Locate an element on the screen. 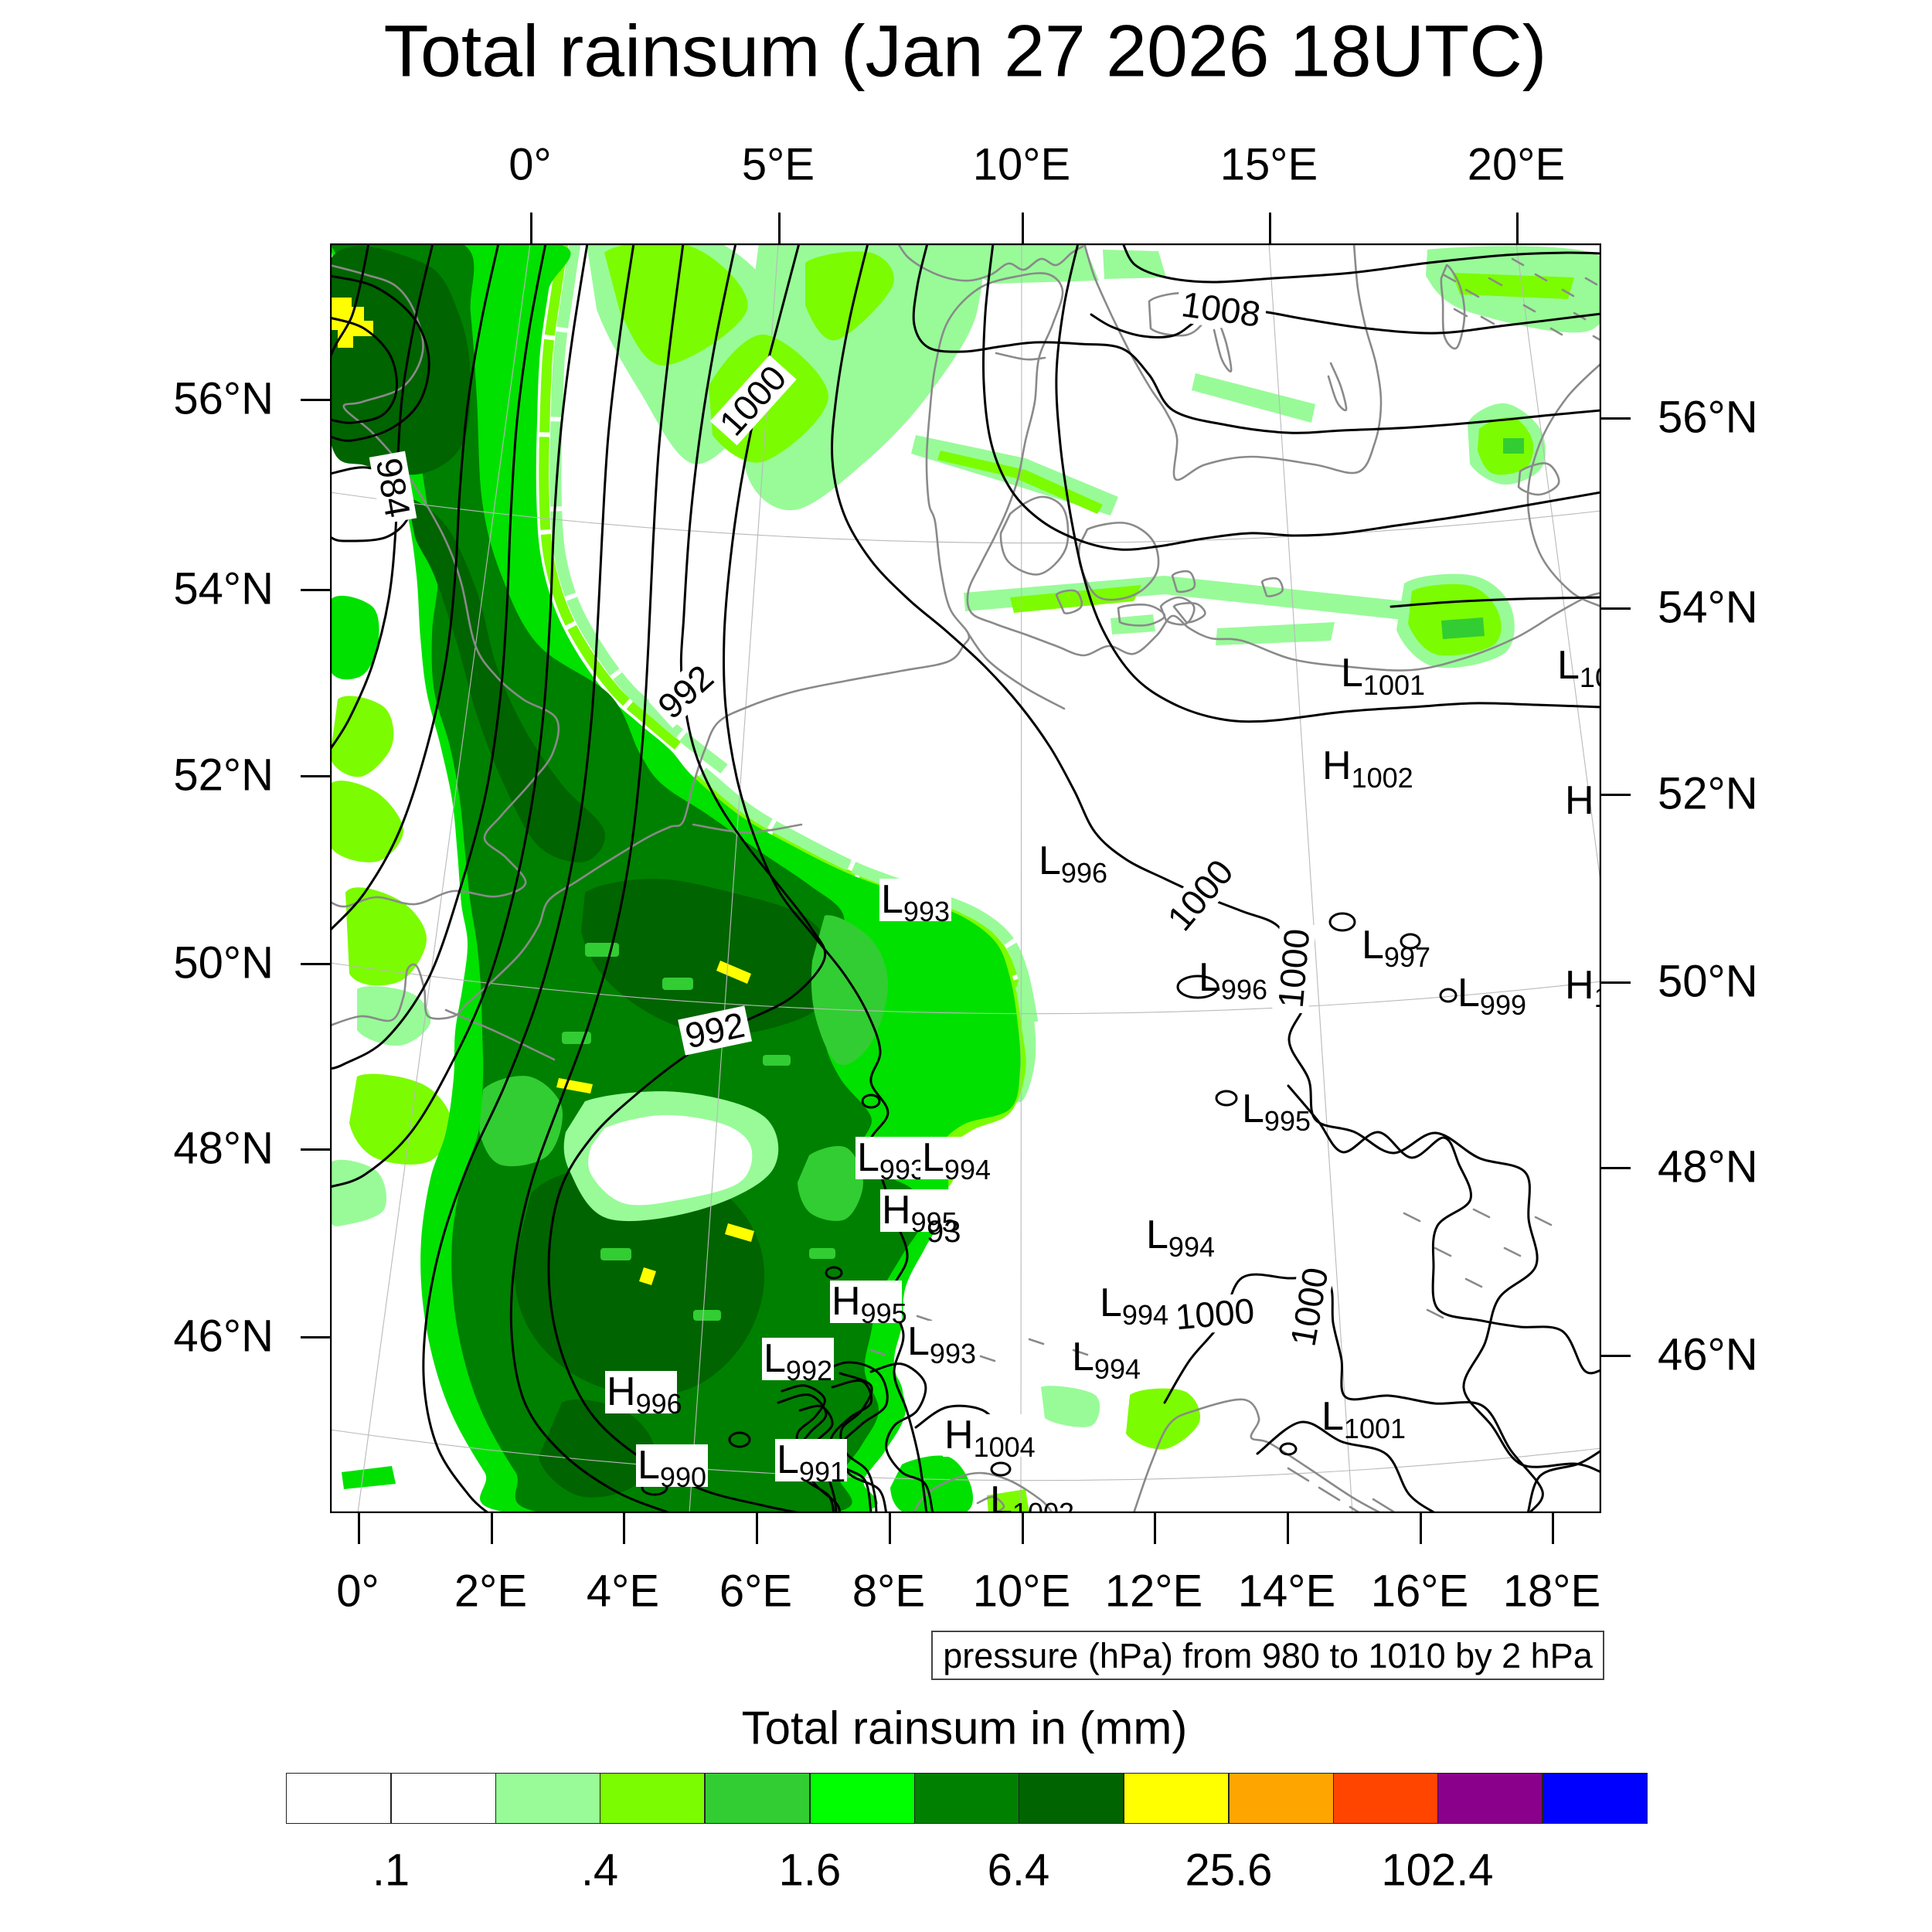 Image resolution: width=1932 pixels, height=1932 pixels. svg-text: H is located at coordinates (1580, 800).